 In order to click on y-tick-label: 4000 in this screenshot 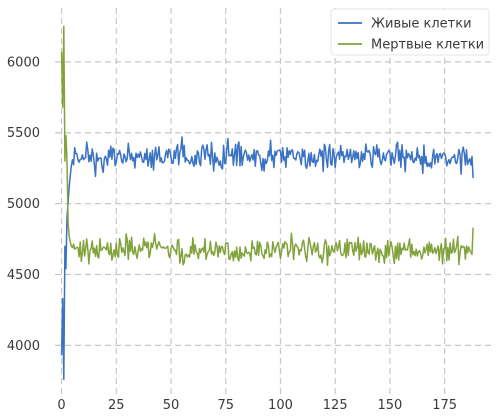, I will do `click(23, 346)`.